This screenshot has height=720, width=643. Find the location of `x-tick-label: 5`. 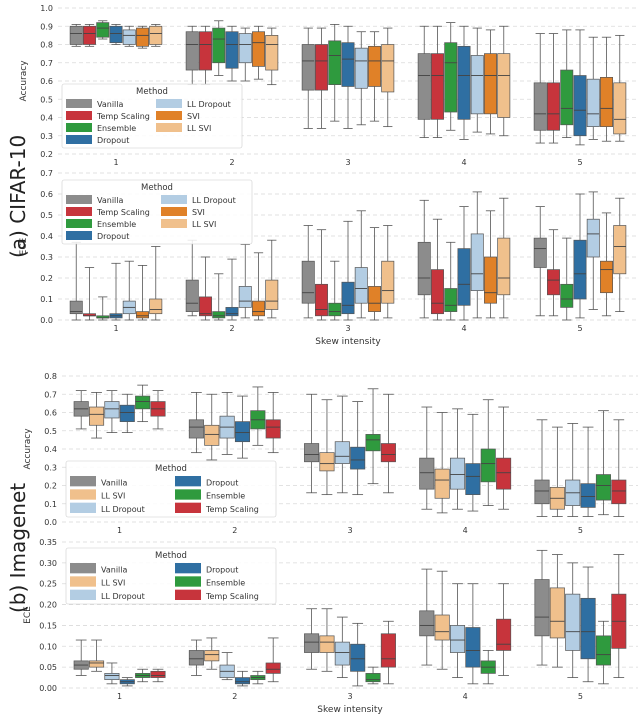

x-tick-label: 5 is located at coordinates (580, 696).